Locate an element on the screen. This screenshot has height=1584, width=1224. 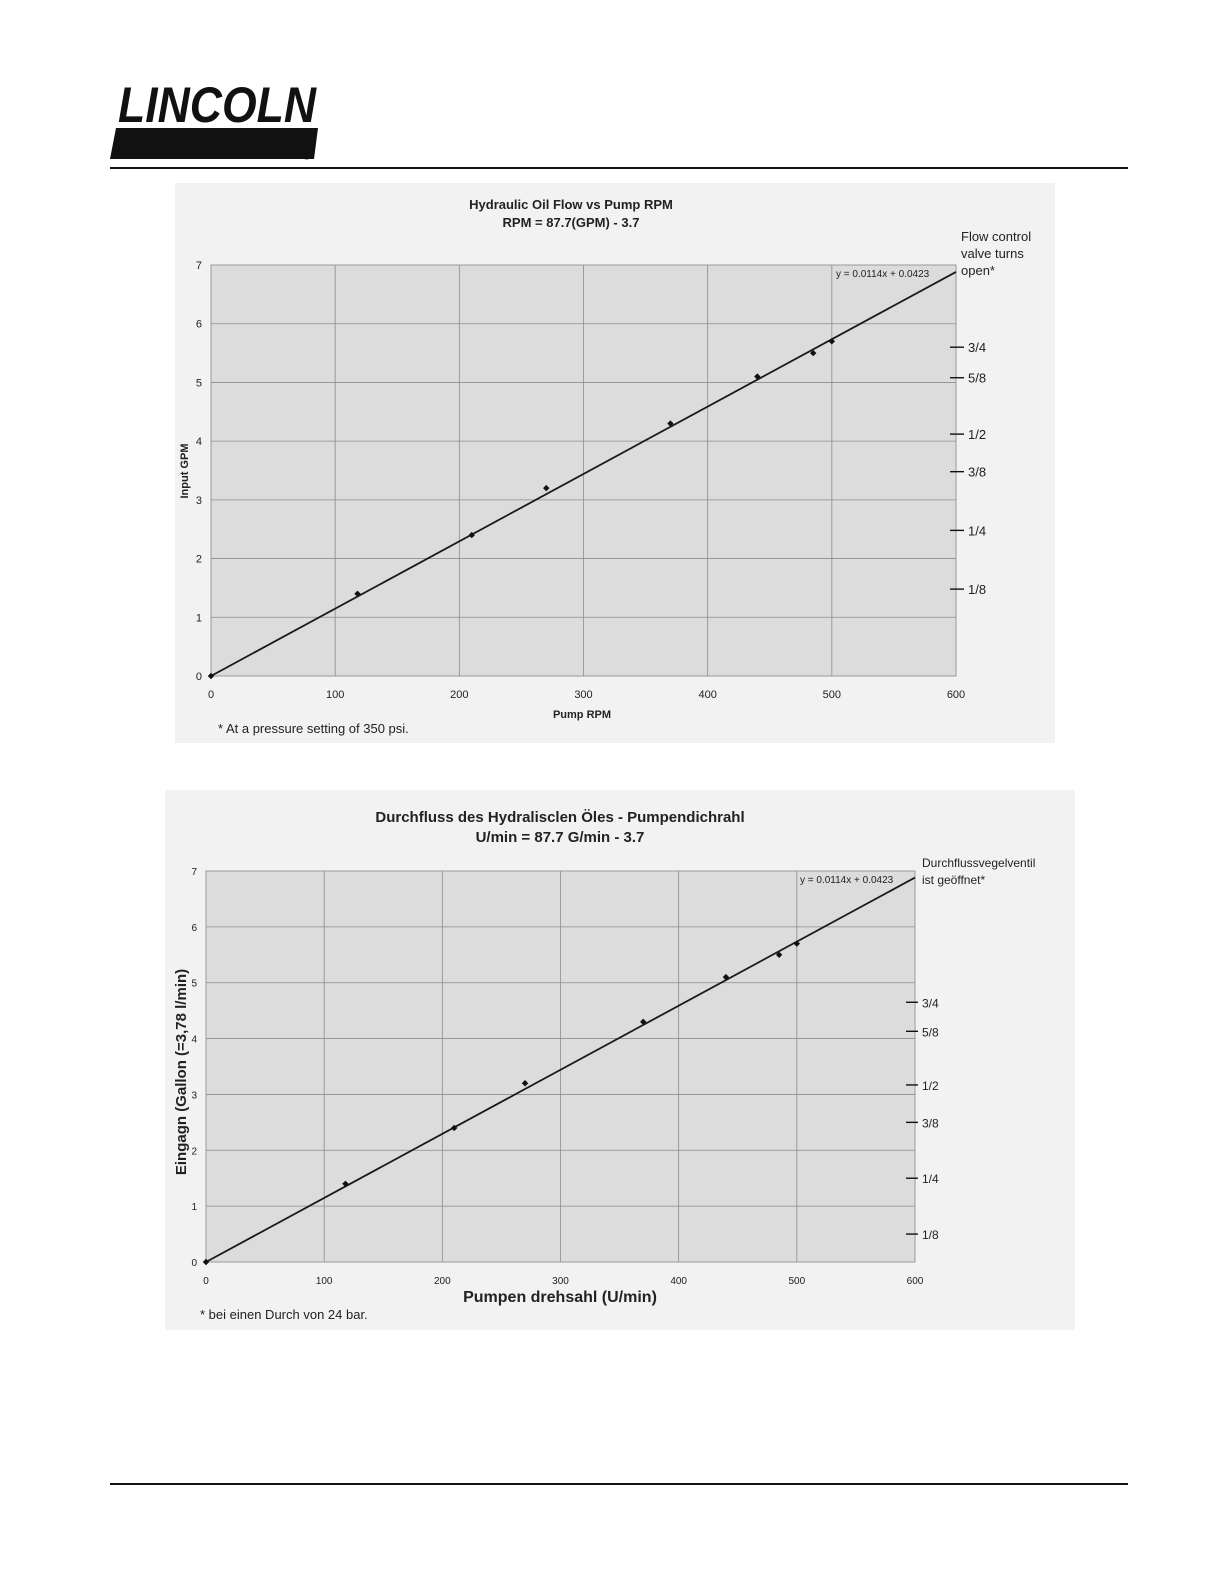
right-axis-title-line-1: Flow control is located at coordinates (996, 236).